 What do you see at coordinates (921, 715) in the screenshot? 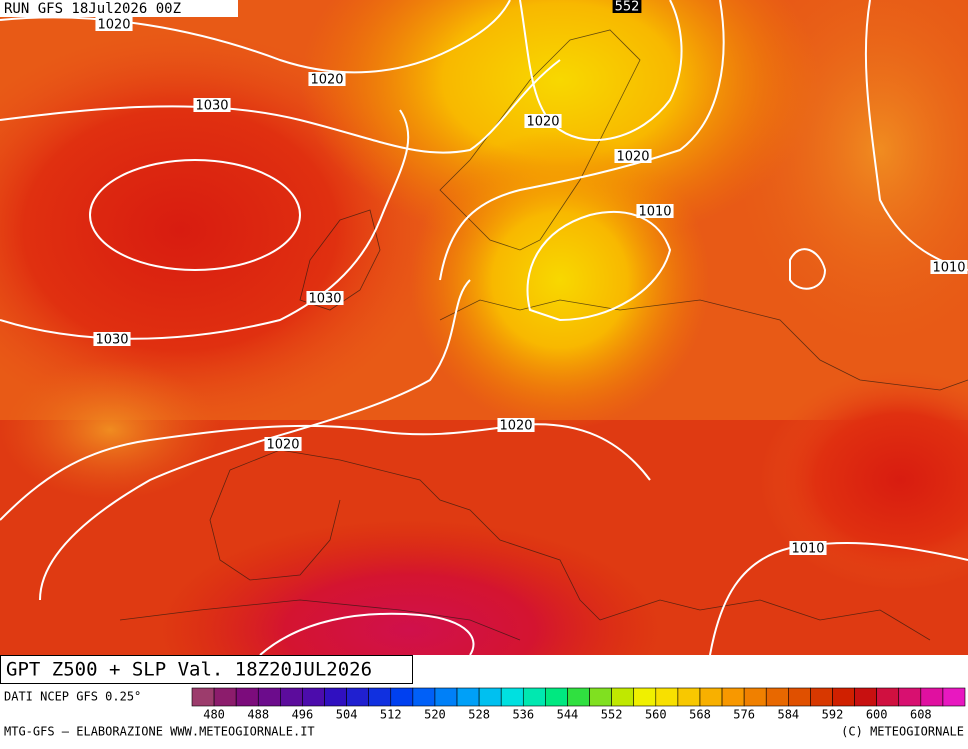
I see `scale-label: 608` at bounding box center [921, 715].